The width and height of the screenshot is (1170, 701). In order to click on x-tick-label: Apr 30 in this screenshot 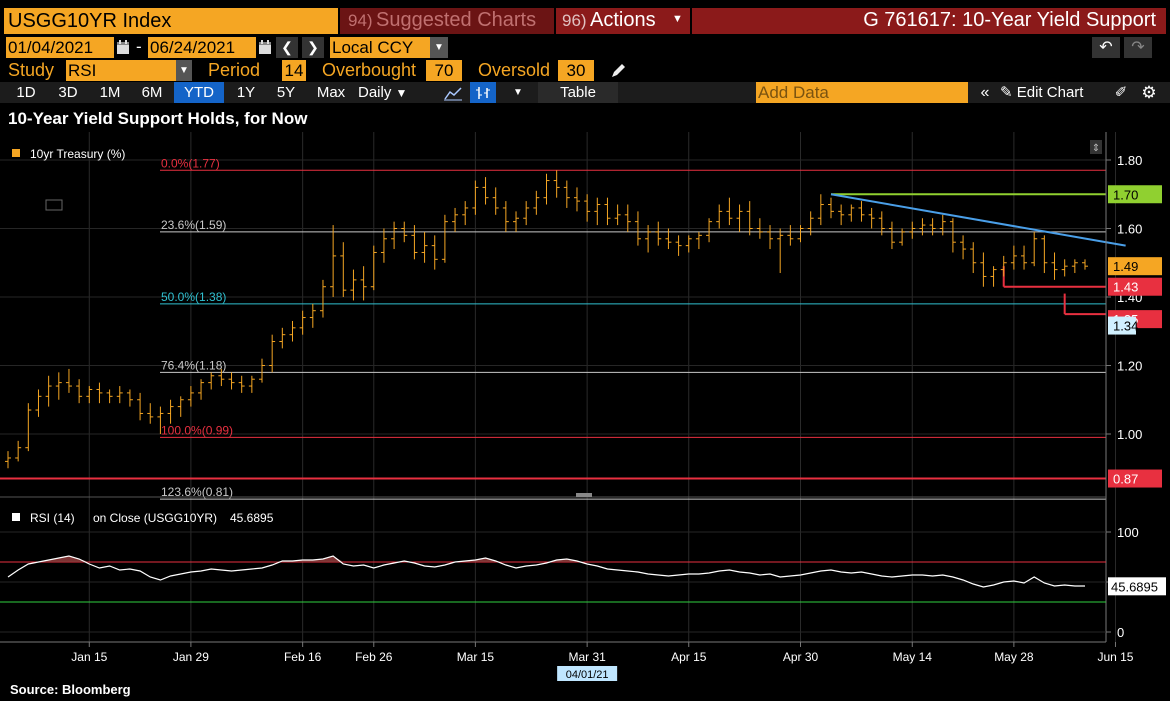, I will do `click(801, 657)`.